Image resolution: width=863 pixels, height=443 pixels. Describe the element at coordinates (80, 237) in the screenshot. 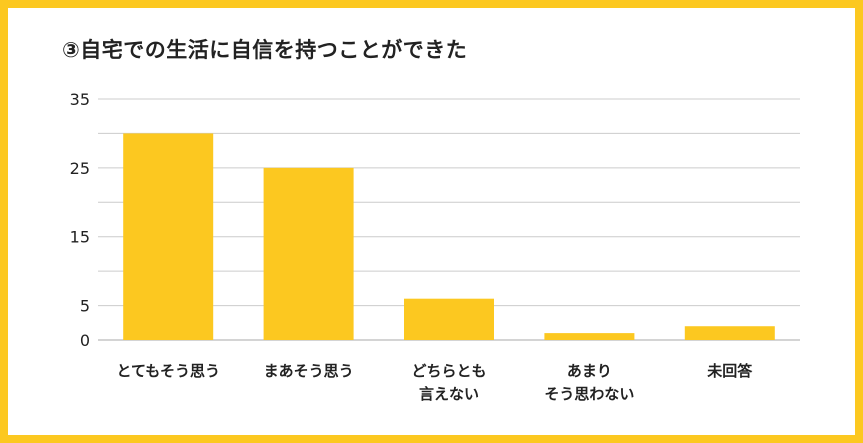

I see `y-tick-label: 15` at that location.